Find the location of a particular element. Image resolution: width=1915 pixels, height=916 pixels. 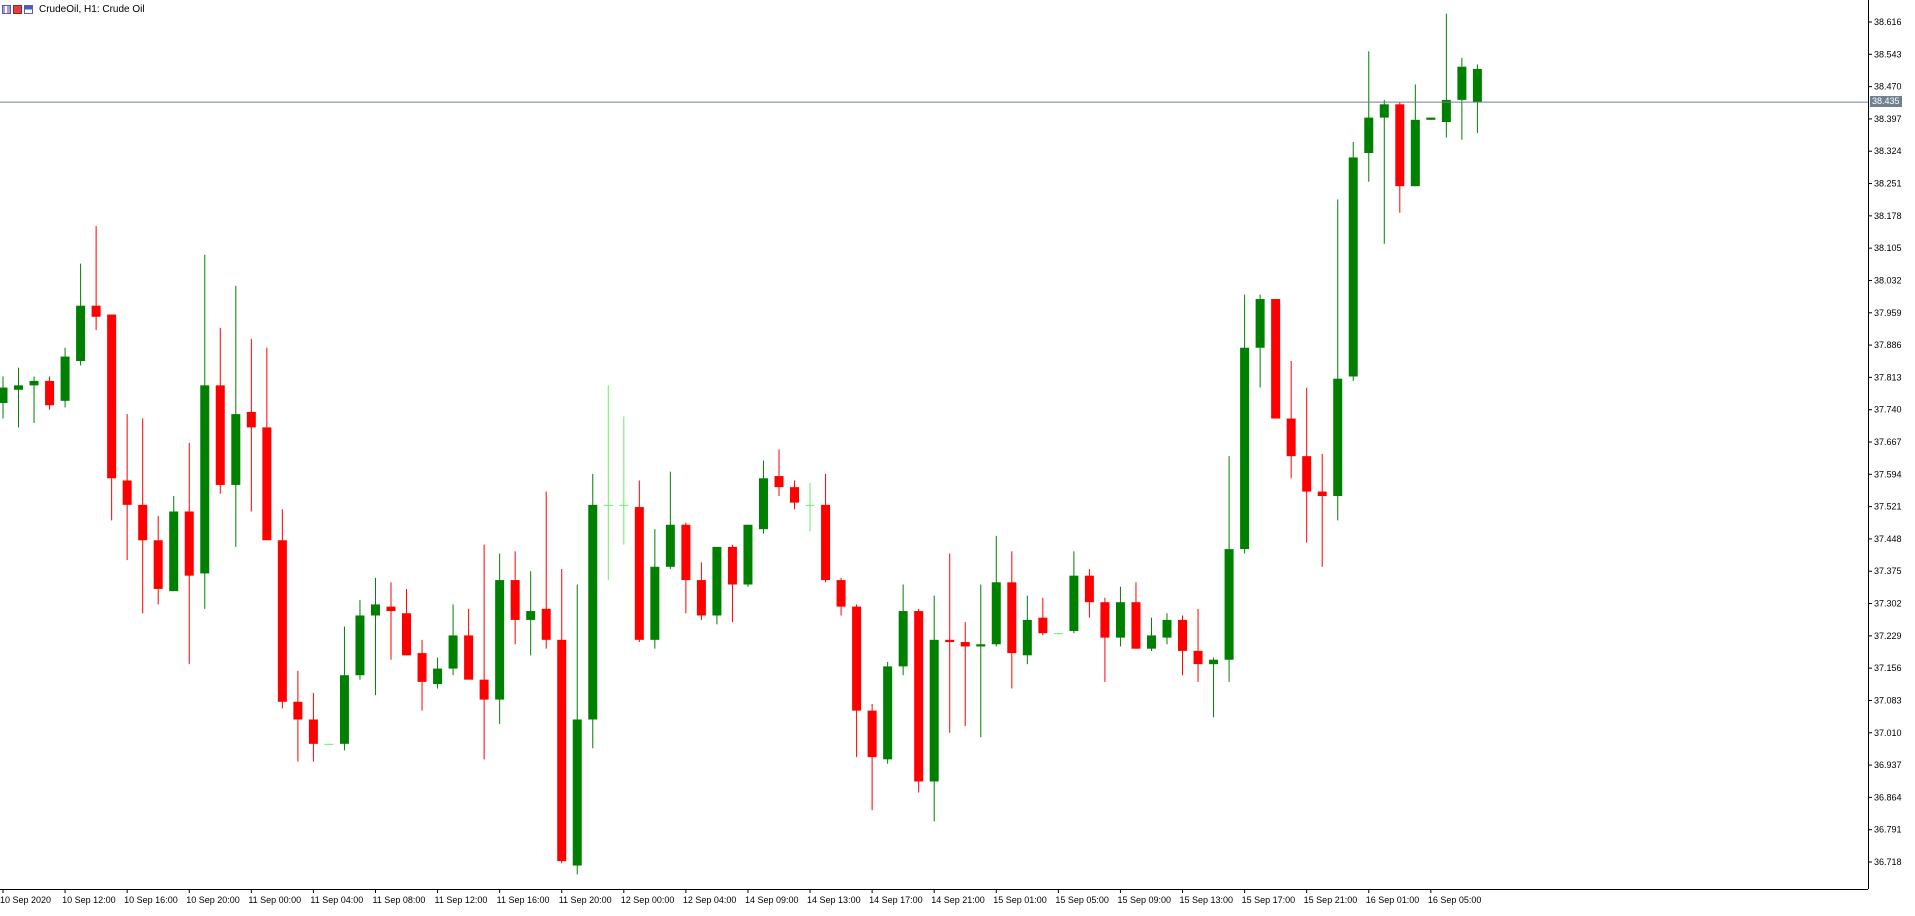

time-tick-label: 14 Sep 21:00 is located at coordinates (958, 900).